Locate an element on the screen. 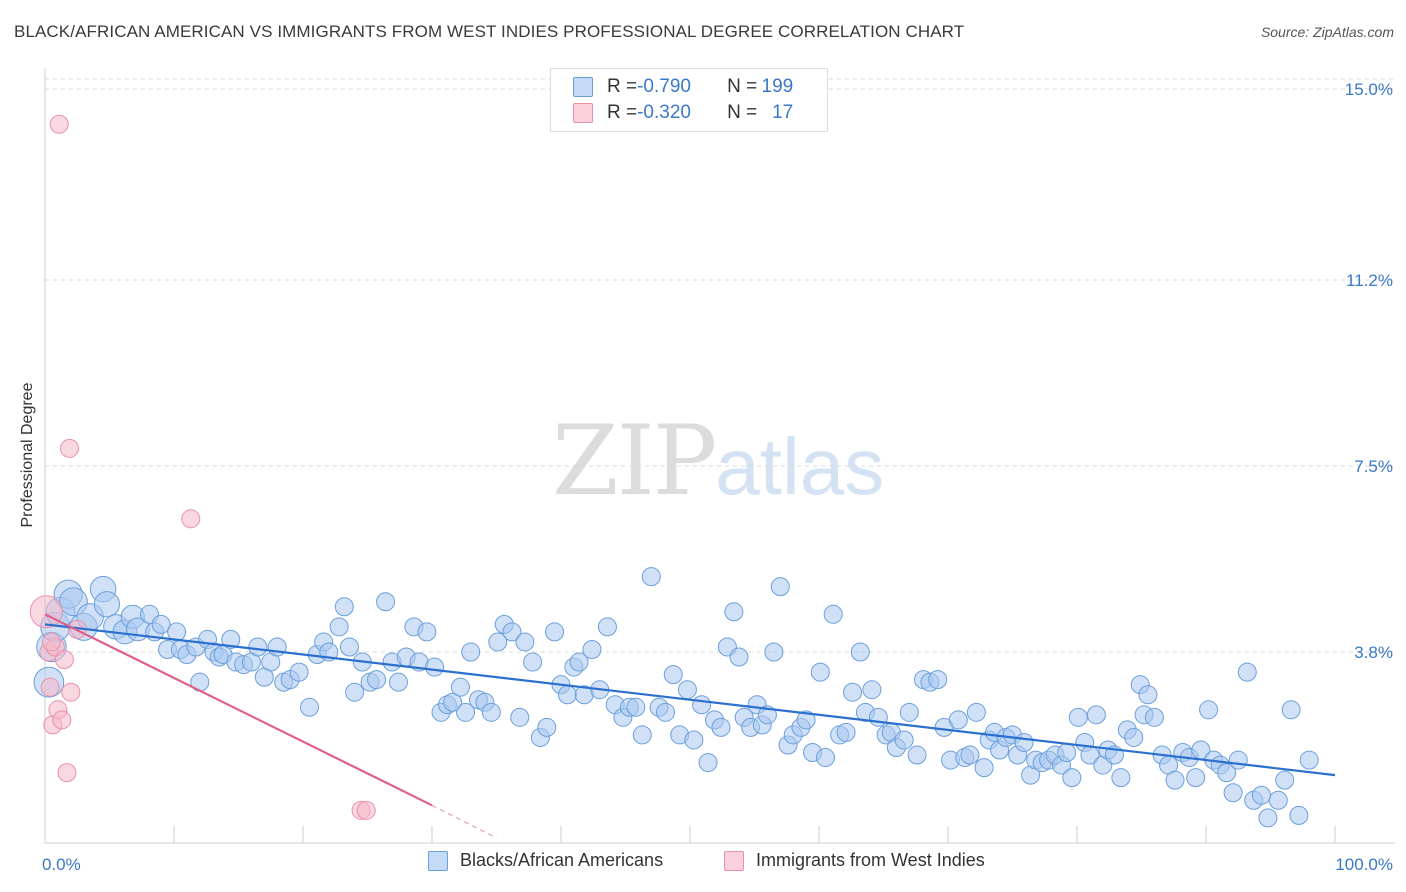 This screenshot has height=892, width=1406. legend-row-blacks: R = -0.790 N = 199 is located at coordinates (683, 87).